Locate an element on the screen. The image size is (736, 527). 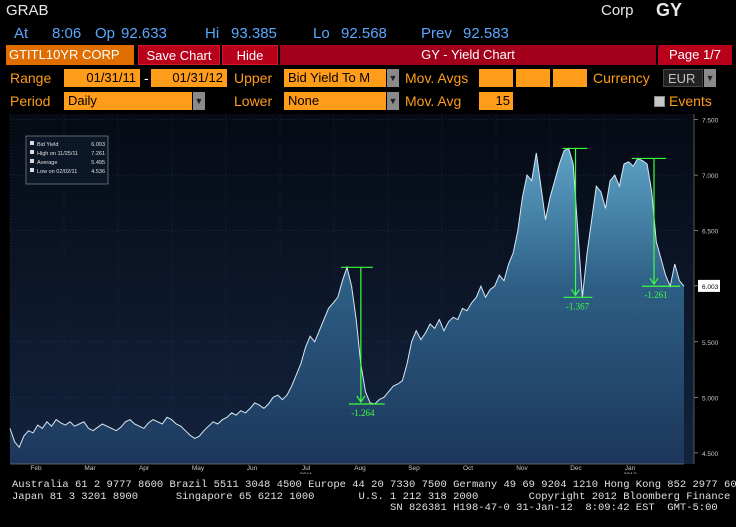
low-value: 92.568 is located at coordinates (364, 33).